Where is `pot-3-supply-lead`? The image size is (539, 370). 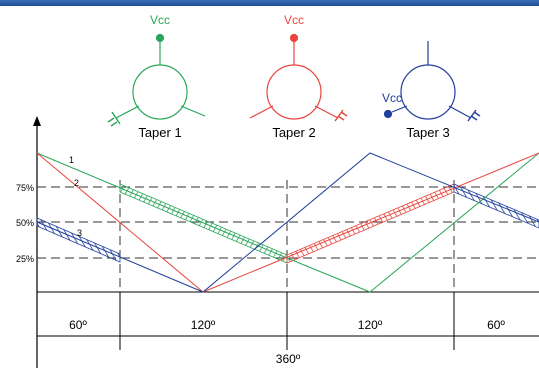
pot-3-supply-lead is located at coordinates (399, 109).